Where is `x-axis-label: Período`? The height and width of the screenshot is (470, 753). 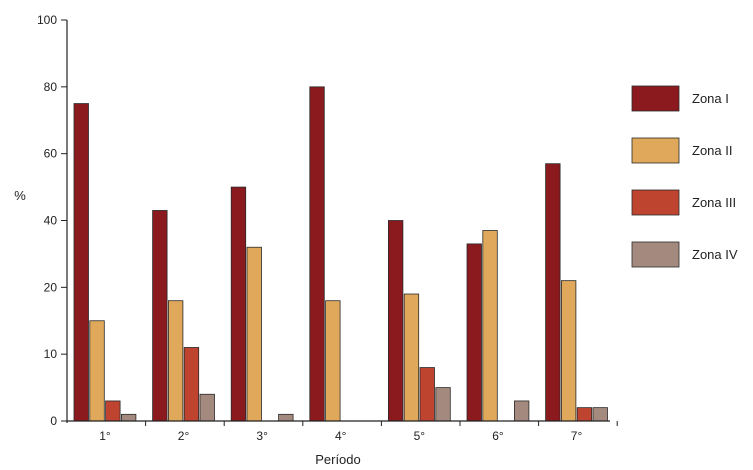
x-axis-label: Período is located at coordinates (338, 459).